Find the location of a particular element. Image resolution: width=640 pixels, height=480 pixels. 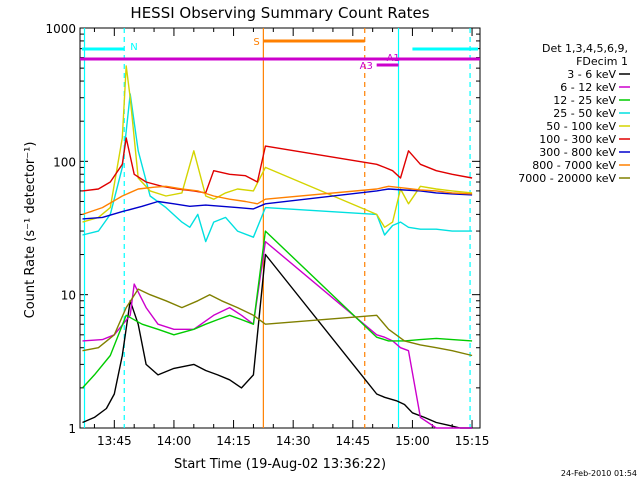

x-axis-label: Start Time (19-Aug-02 13:36:22) is located at coordinates (280, 464).